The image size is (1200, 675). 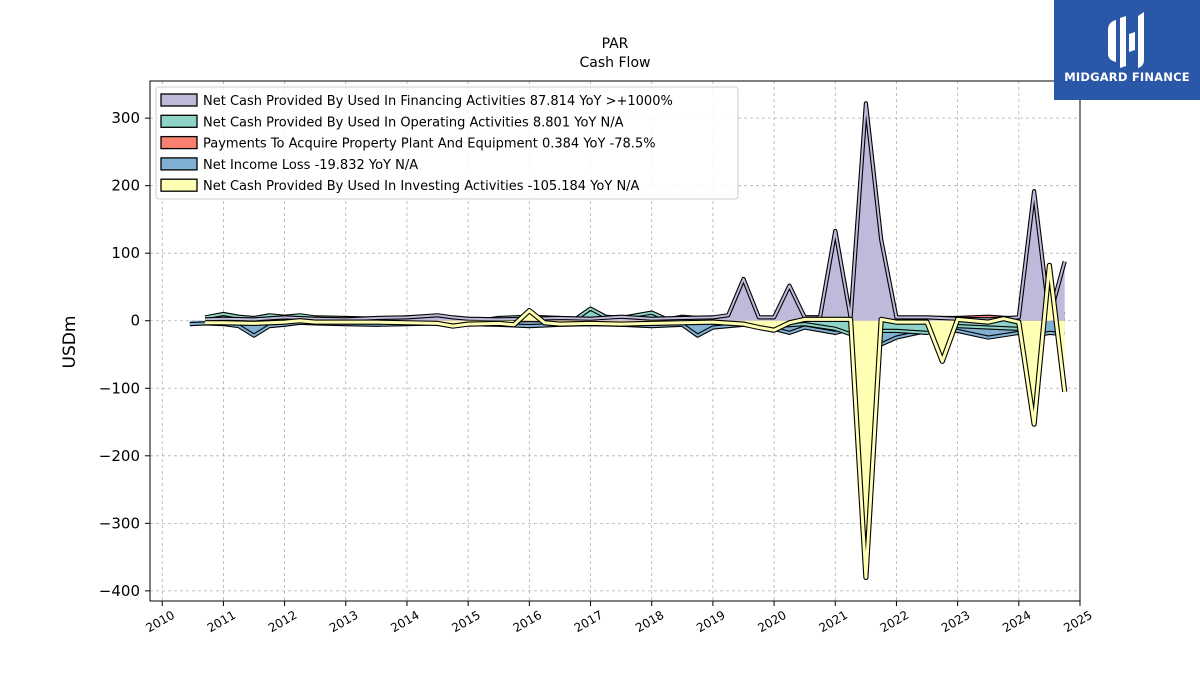 What do you see at coordinates (160, 621) in the screenshot?
I see `x-tick-label: 2010` at bounding box center [160, 621].